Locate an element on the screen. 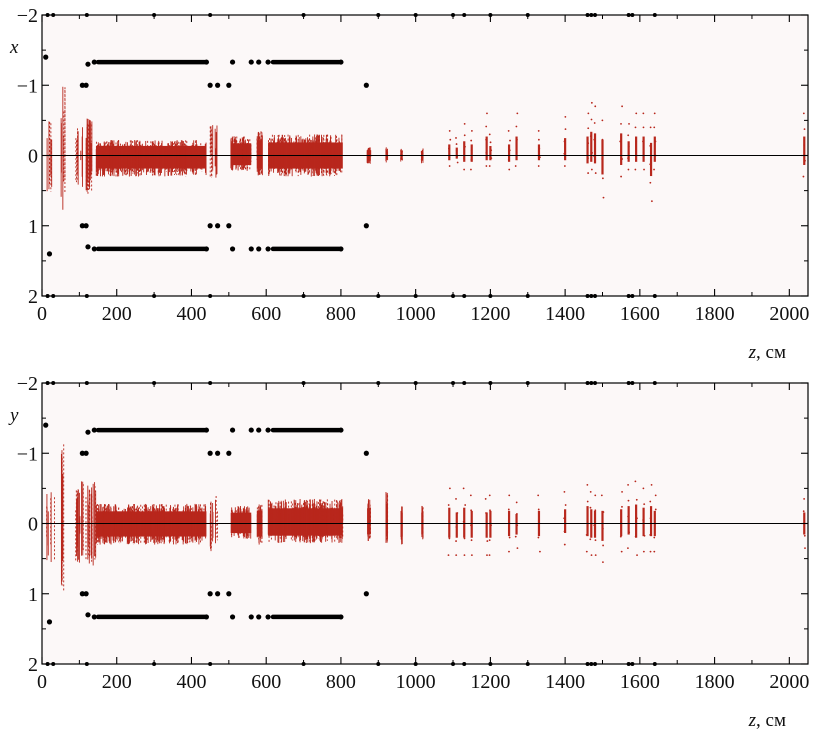 The width and height of the screenshot is (832, 731). x-tick-label: 0 is located at coordinates (42, 682).